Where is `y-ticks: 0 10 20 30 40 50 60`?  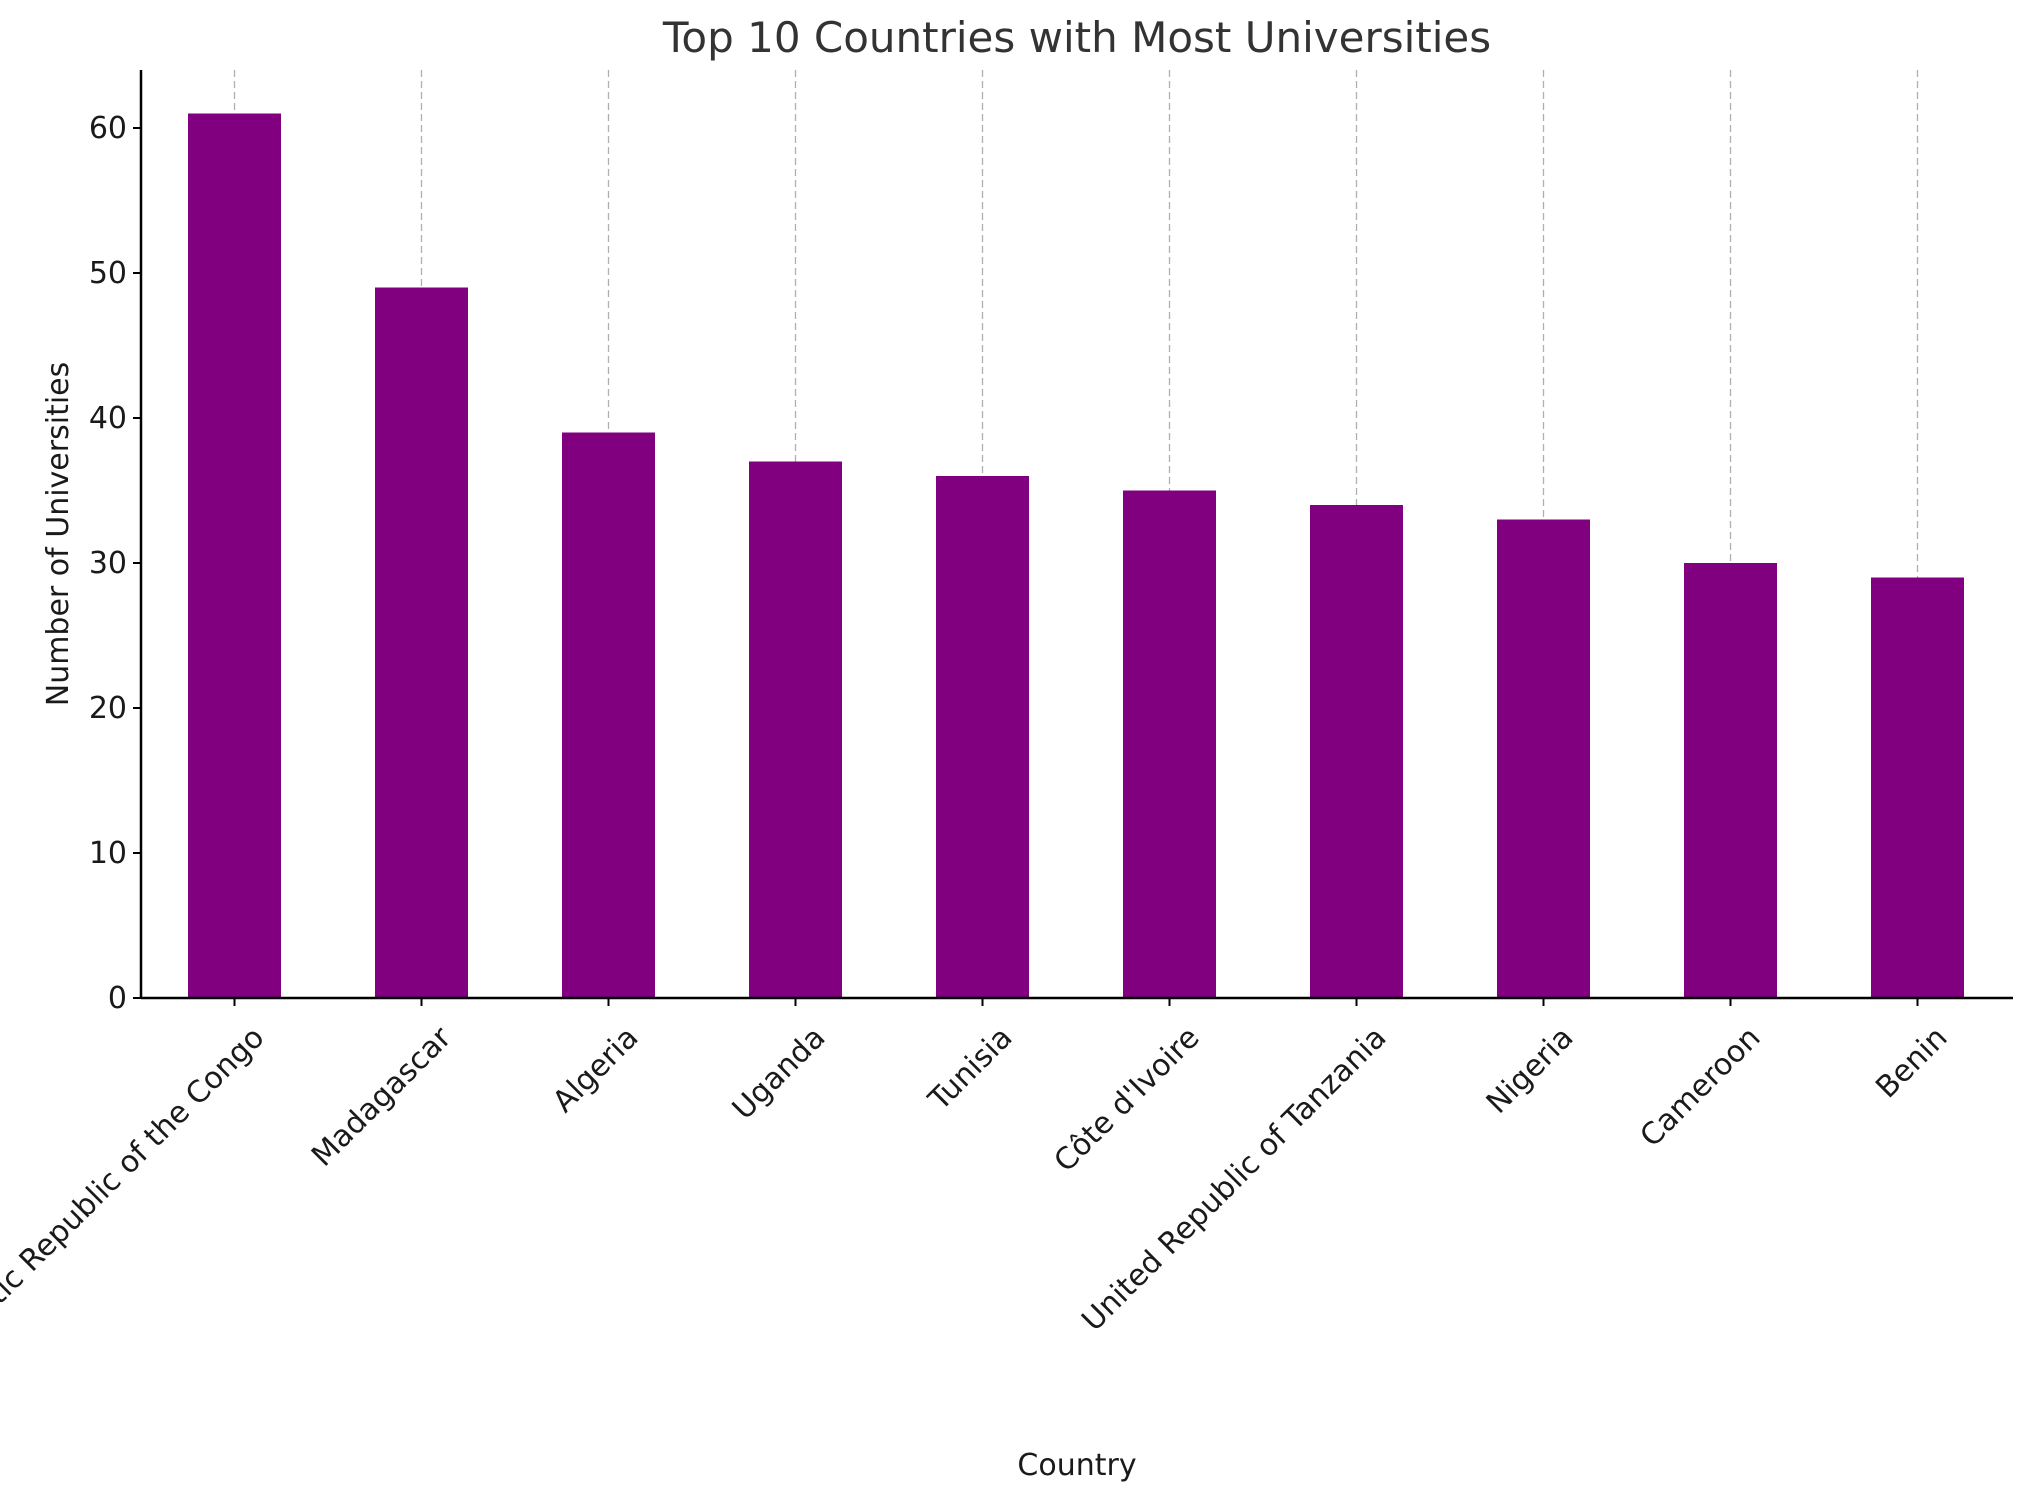
y-ticks: 0 10 20 30 40 50 60 is located at coordinates (115, 563).